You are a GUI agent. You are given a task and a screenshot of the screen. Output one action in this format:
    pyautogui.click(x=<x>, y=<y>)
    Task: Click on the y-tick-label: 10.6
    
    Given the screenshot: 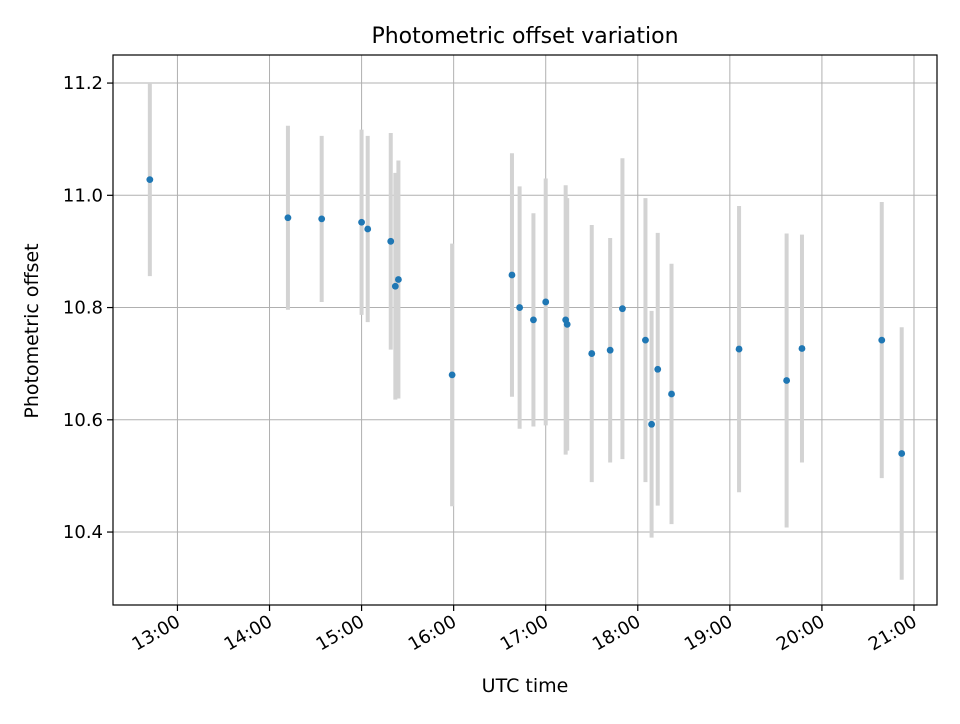 What is the action you would take?
    pyautogui.click(x=83, y=420)
    